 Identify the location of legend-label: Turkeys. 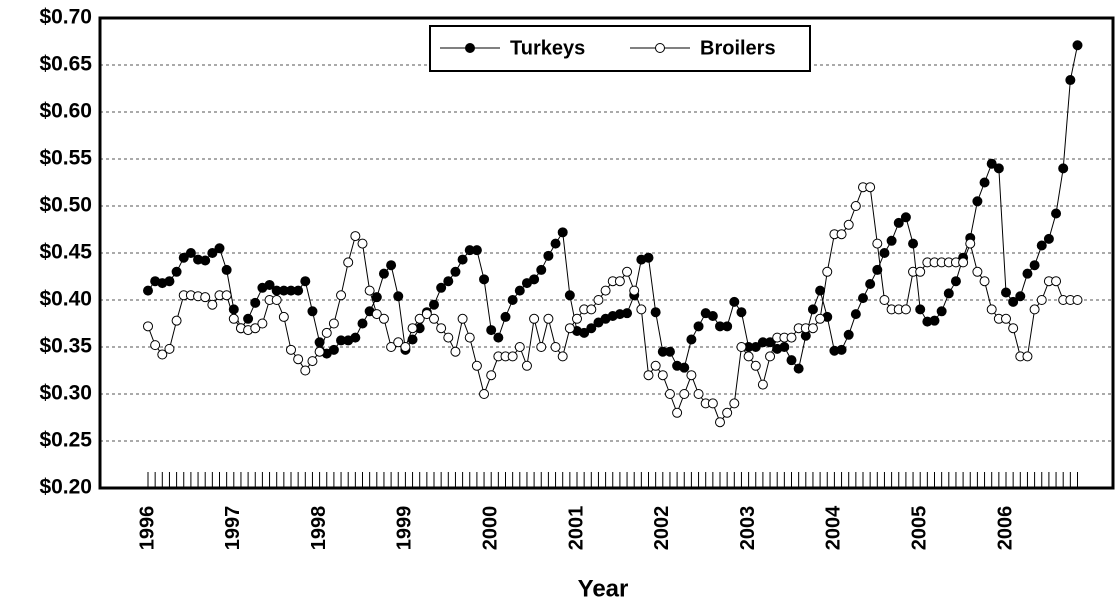
(547, 48).